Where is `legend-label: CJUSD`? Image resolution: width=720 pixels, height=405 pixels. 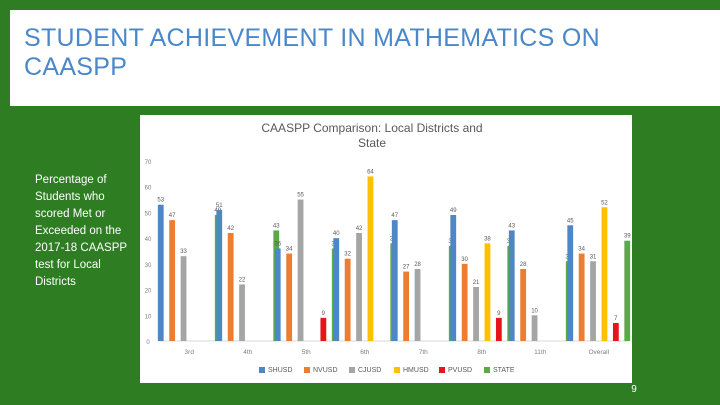
legend-label: CJUSD is located at coordinates (369, 370).